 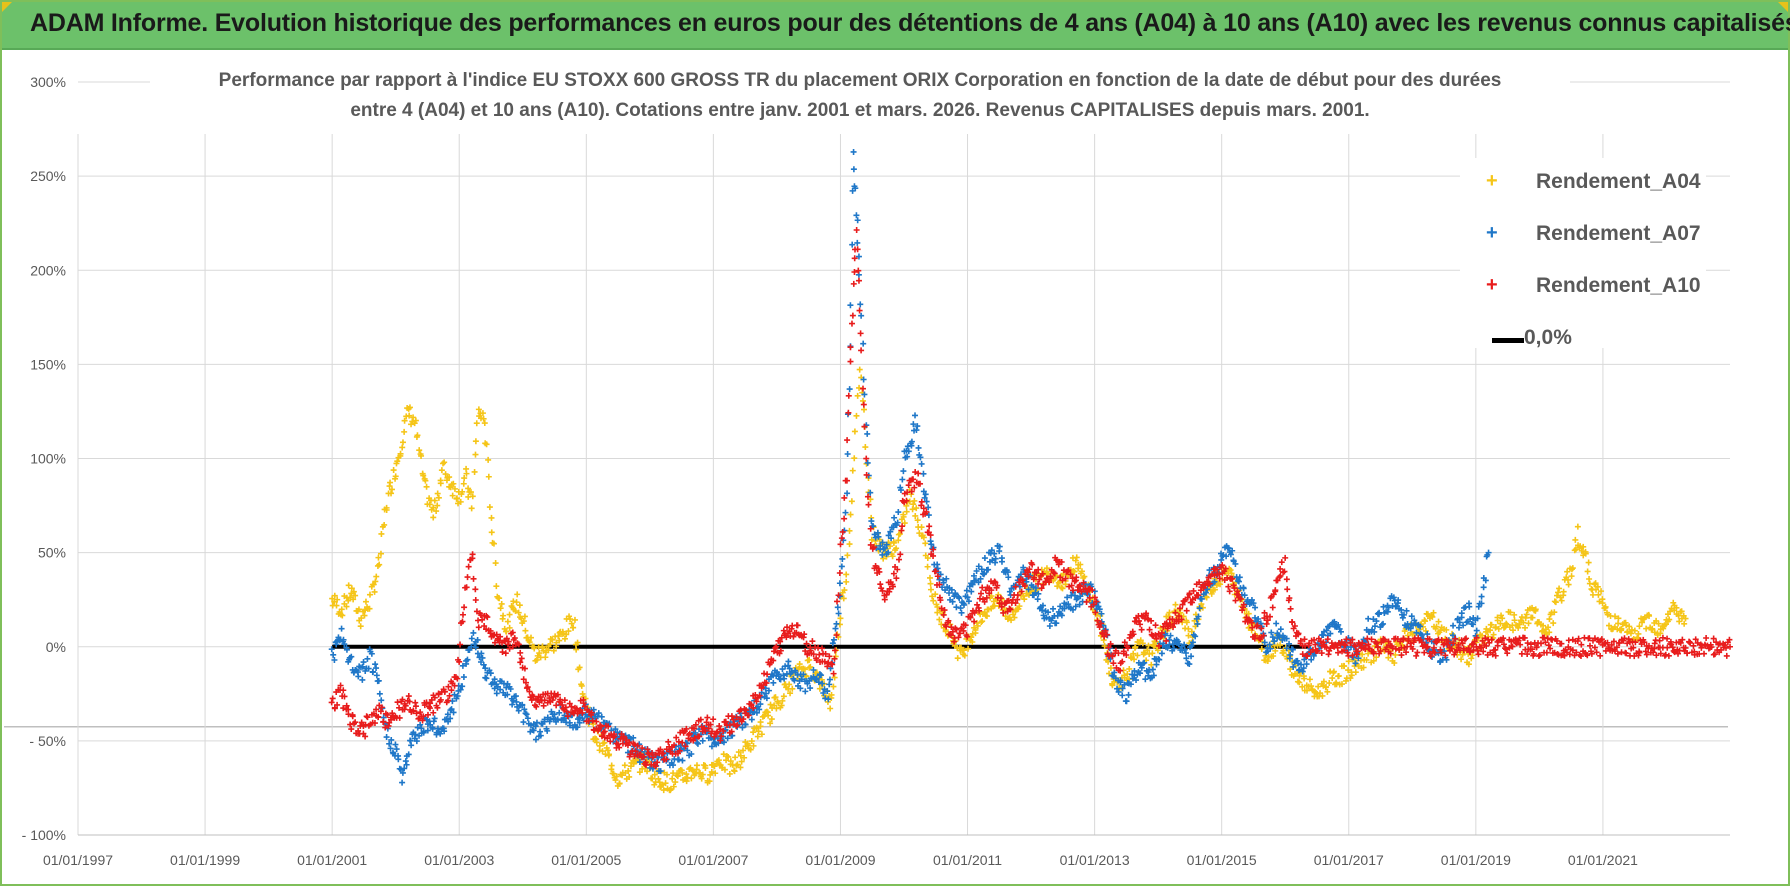 What do you see at coordinates (1476, 860) in the screenshot?
I see `x-tick-label: 01/01/2019` at bounding box center [1476, 860].